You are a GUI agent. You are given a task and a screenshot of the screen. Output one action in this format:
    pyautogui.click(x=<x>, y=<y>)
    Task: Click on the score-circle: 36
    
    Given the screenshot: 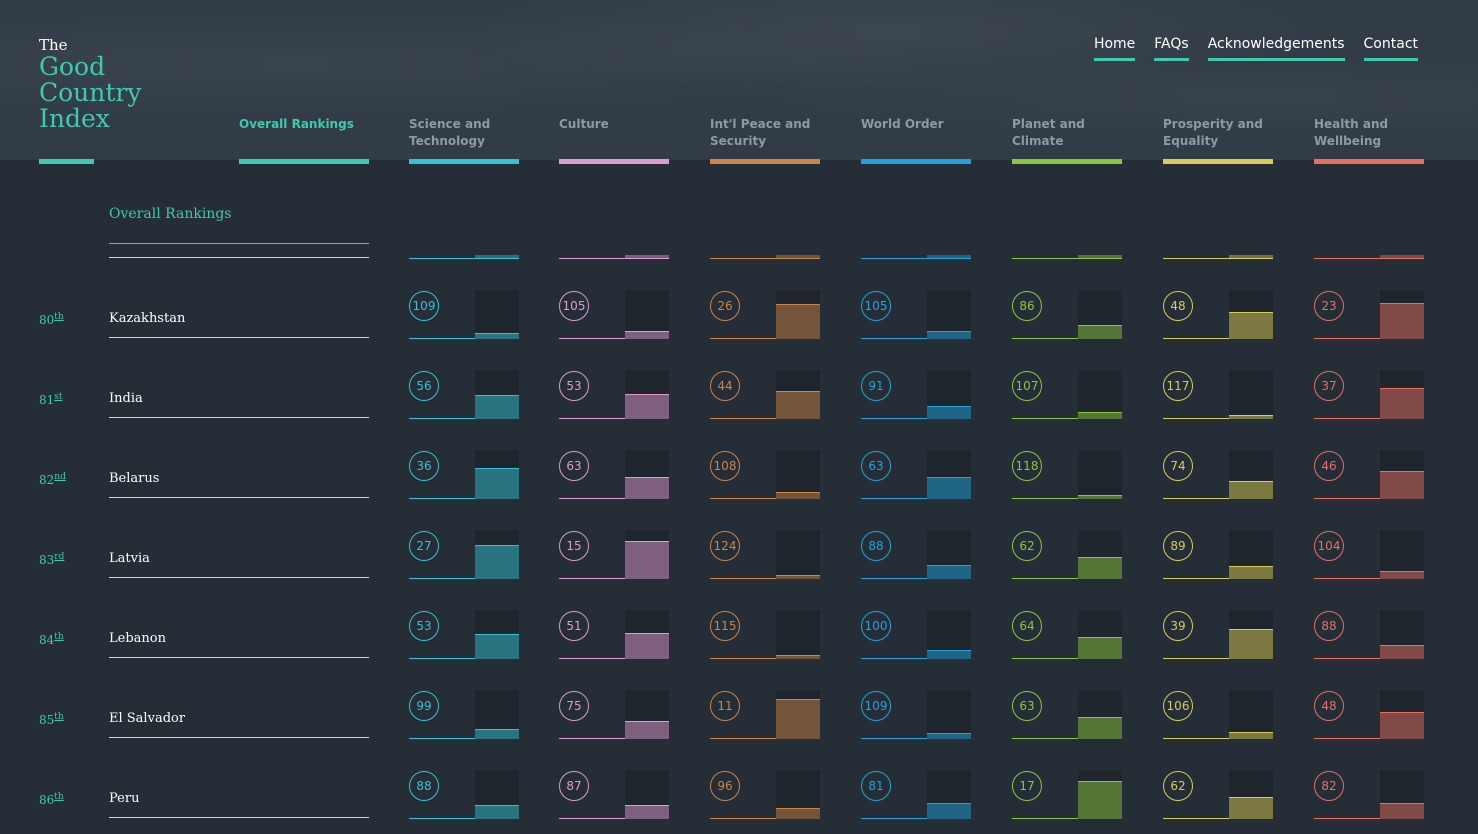 What is the action you would take?
    pyautogui.click(x=424, y=466)
    